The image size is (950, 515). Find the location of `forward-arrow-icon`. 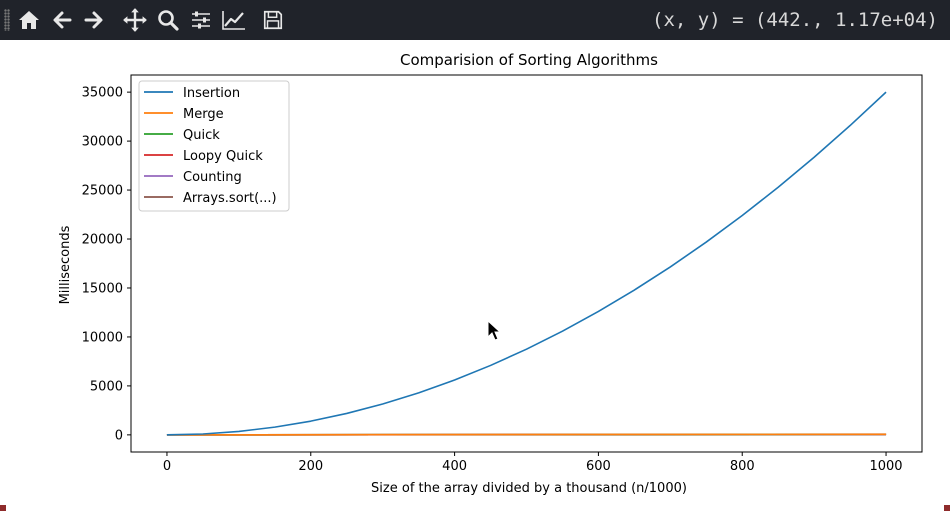

forward-arrow-icon is located at coordinates (94, 20).